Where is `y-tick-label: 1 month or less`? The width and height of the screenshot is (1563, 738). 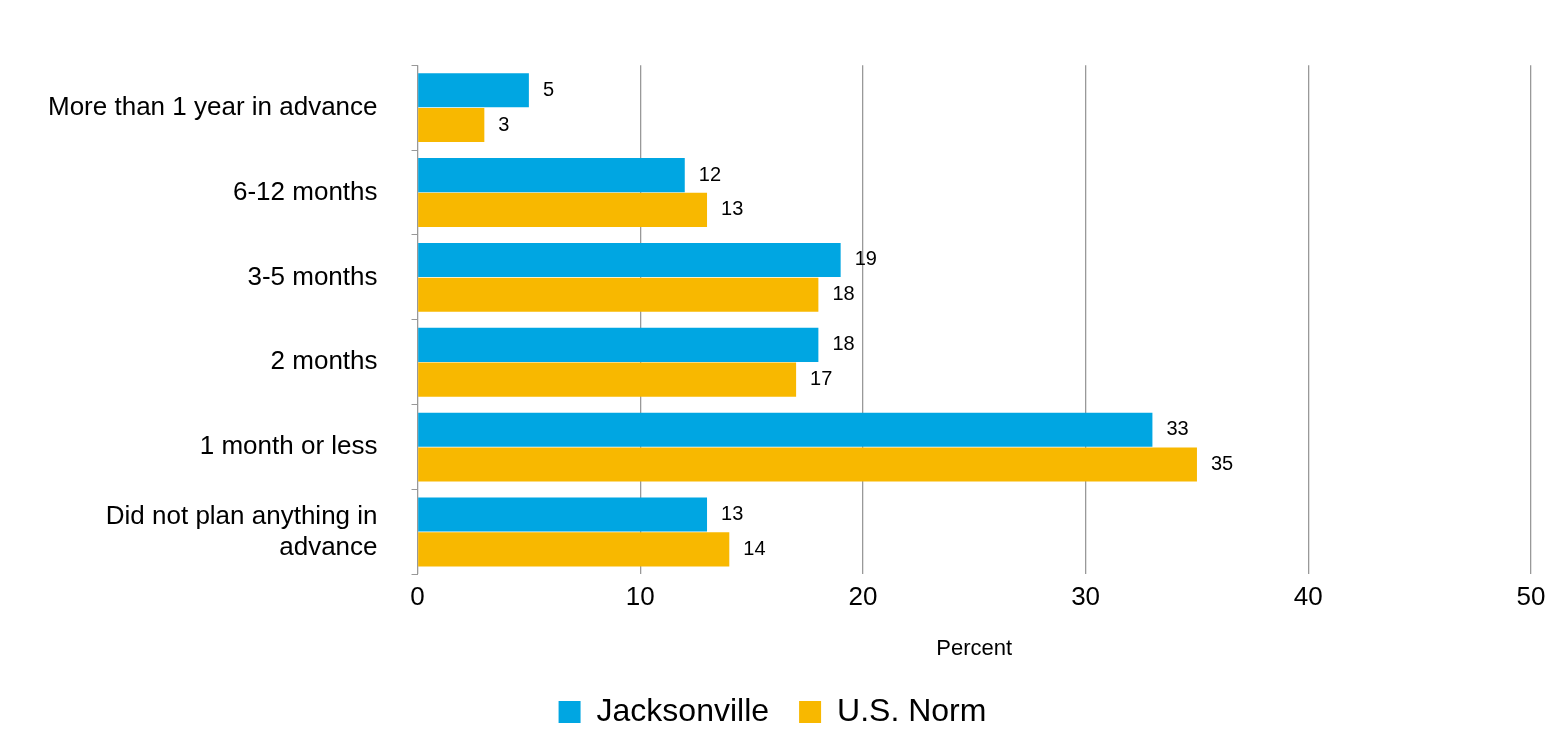
y-tick-label: 1 month or less is located at coordinates (288, 445).